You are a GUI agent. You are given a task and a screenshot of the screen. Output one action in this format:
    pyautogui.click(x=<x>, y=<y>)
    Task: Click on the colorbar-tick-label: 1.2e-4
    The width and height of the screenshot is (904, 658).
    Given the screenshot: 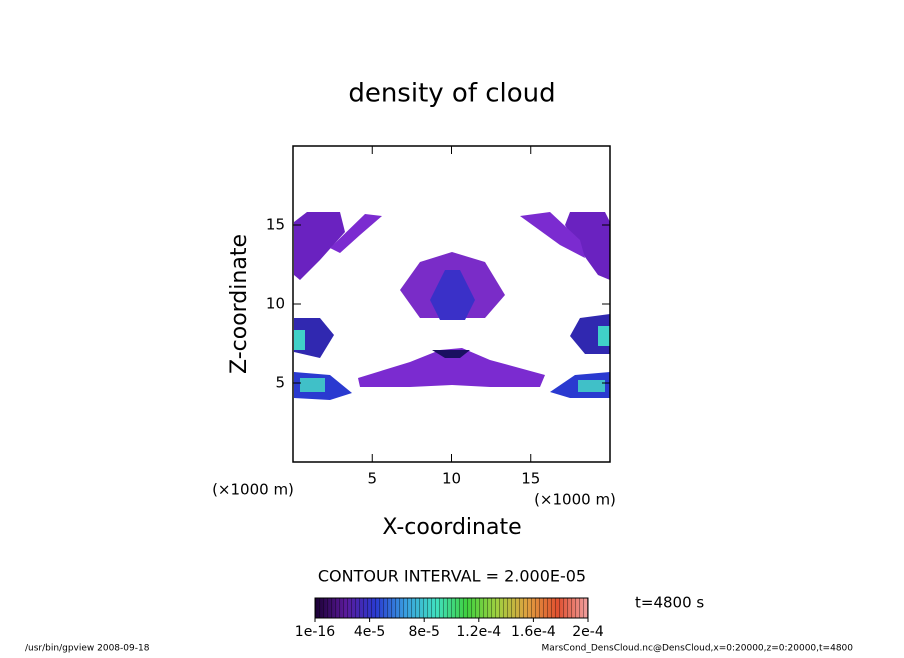 What is the action you would take?
    pyautogui.click(x=478, y=632)
    